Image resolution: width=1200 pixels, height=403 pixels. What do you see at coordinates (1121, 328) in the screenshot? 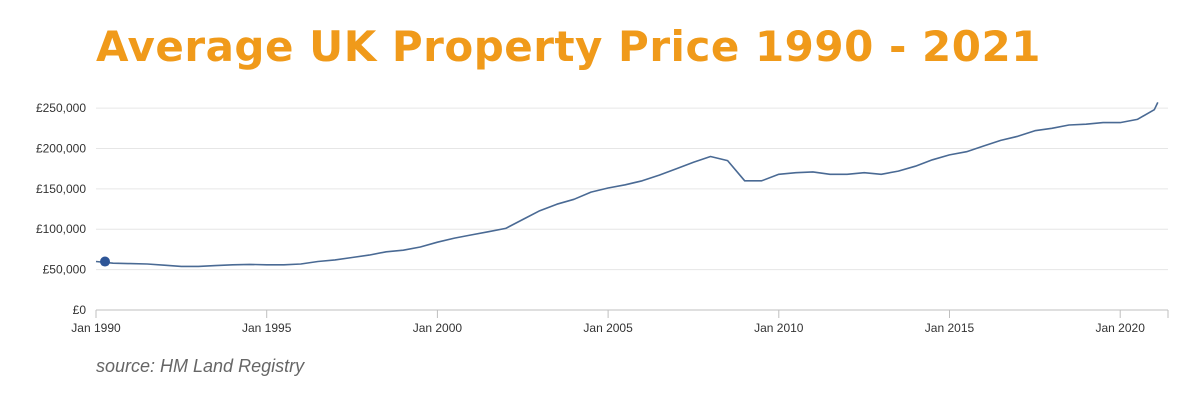
I see `x-tick-label: Jan 2020` at bounding box center [1121, 328].